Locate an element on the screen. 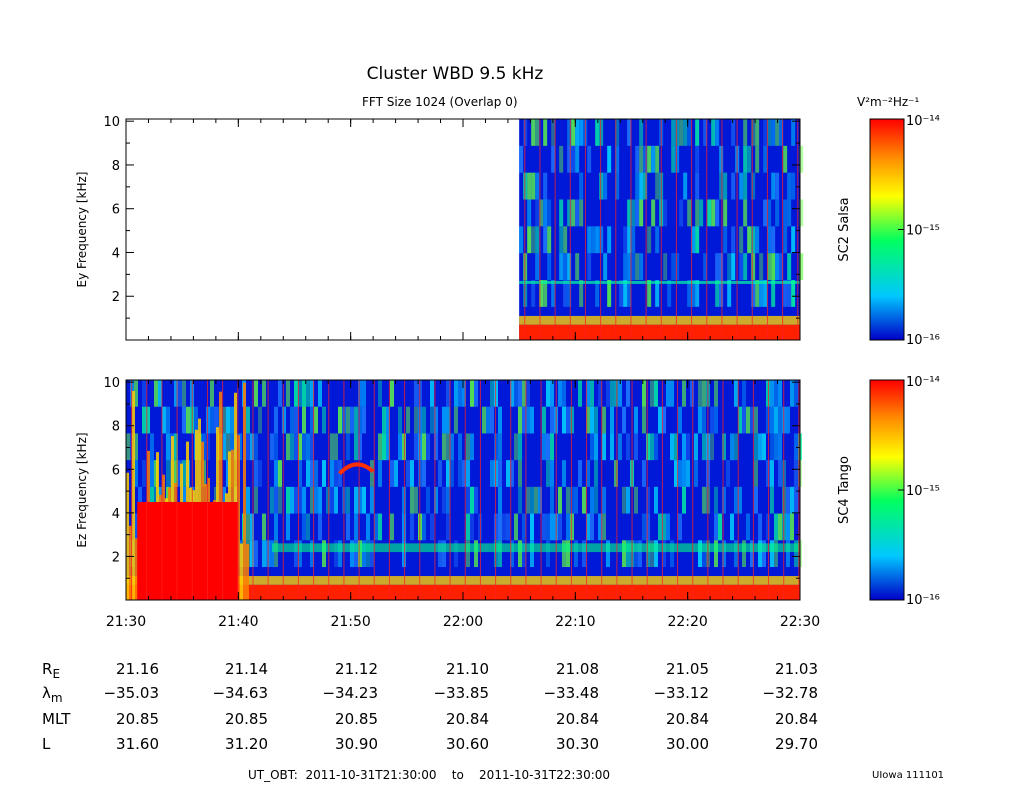  x-tick-label: 22:30 is located at coordinates (800, 622).